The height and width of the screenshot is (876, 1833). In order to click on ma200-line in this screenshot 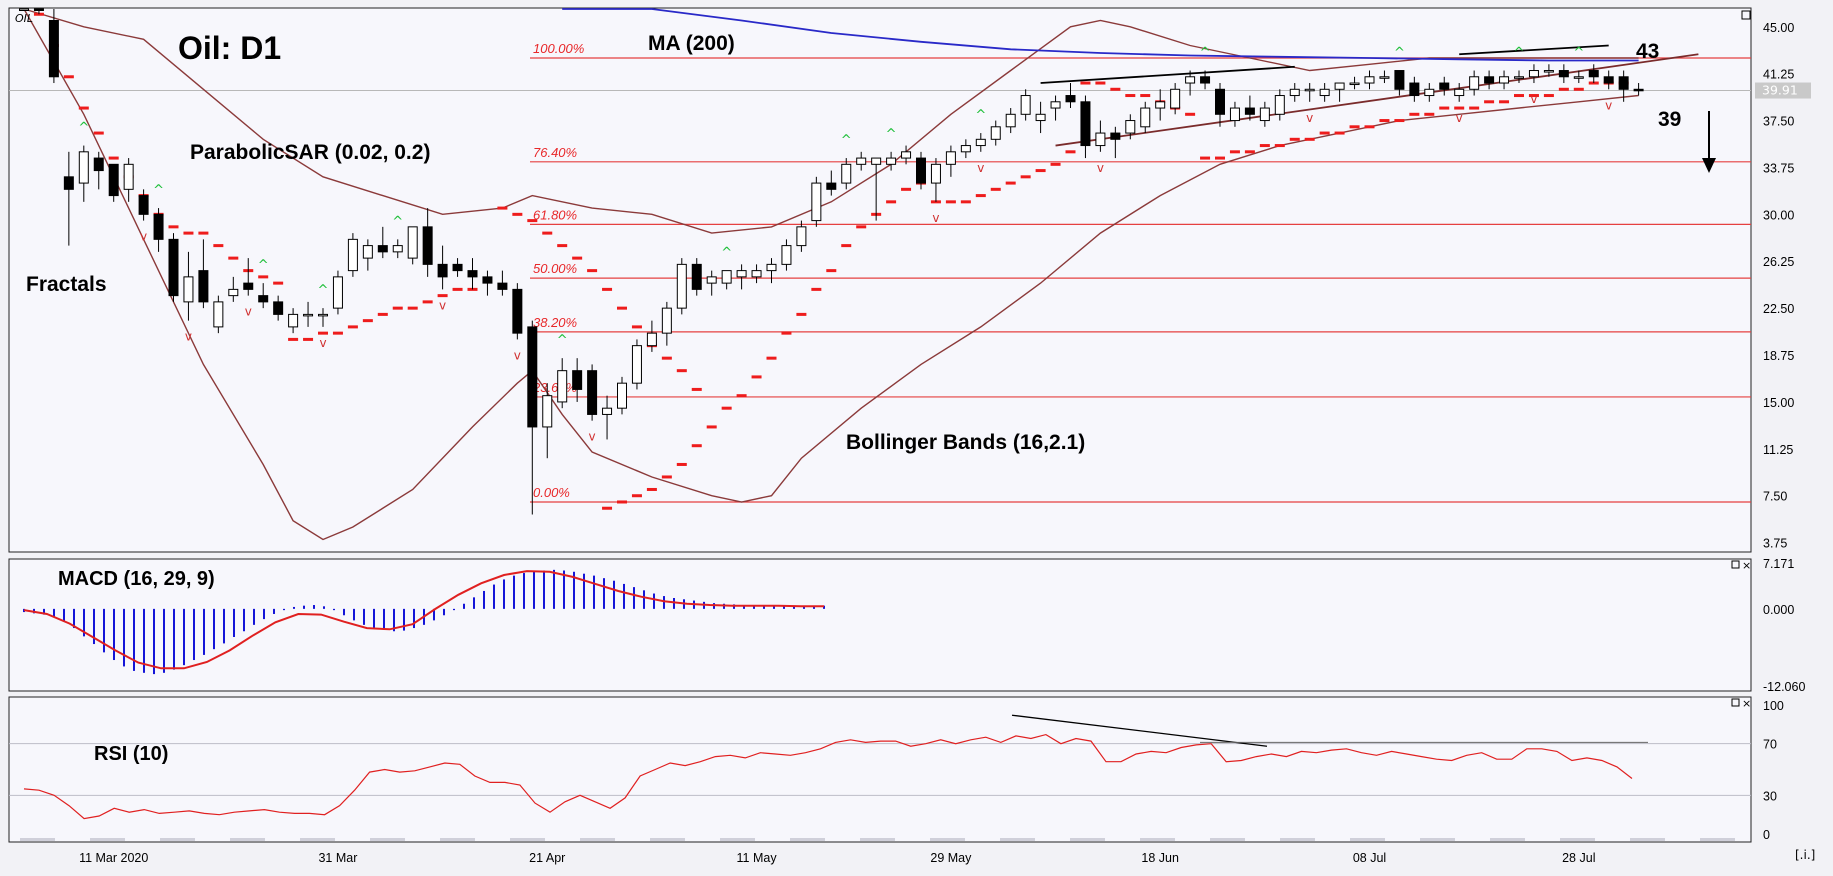, I will do `click(1100, 35)`.